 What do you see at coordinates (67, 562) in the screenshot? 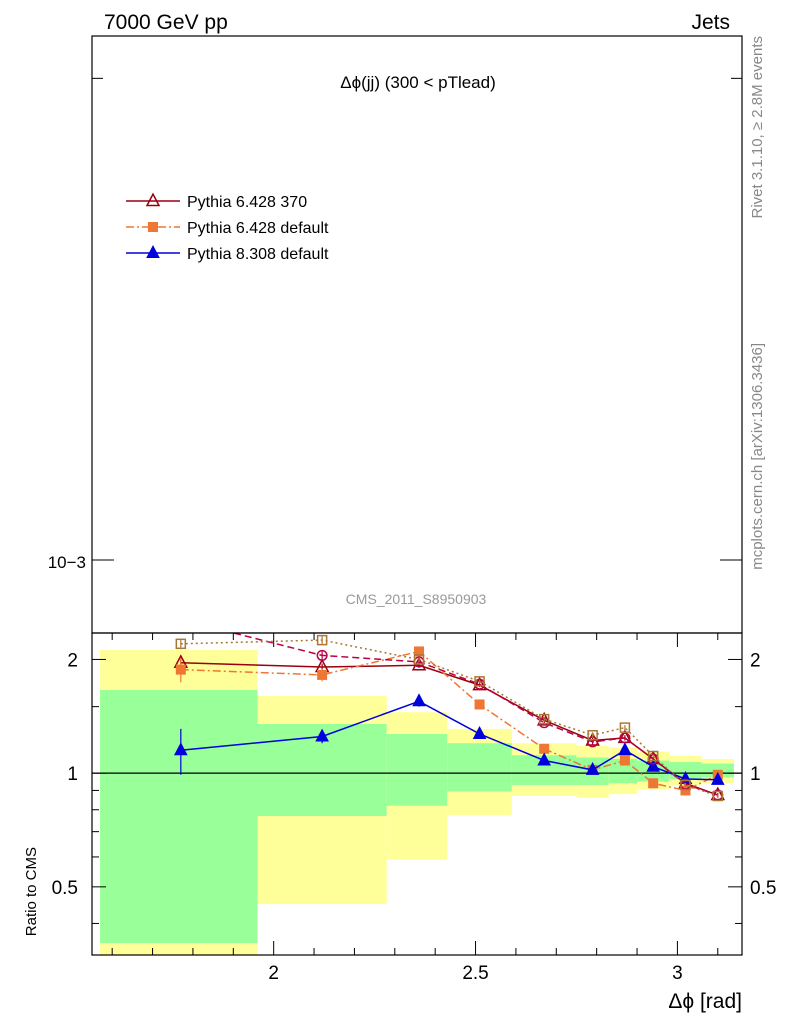
I see `main-y-tick-label: 10−3` at bounding box center [67, 562].